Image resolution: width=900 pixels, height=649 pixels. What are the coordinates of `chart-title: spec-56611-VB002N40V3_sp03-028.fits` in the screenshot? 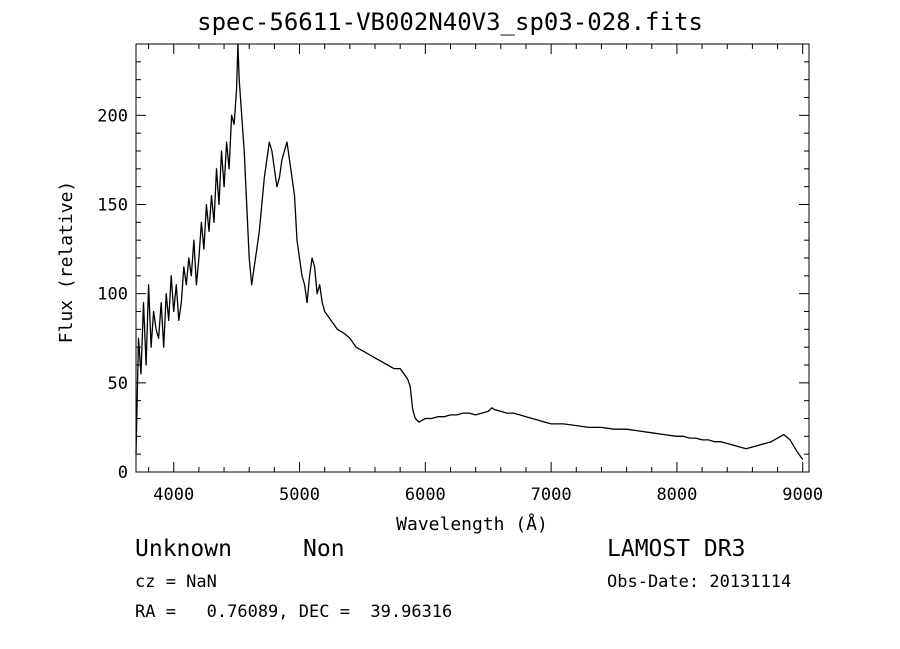 It's located at (450, 22).